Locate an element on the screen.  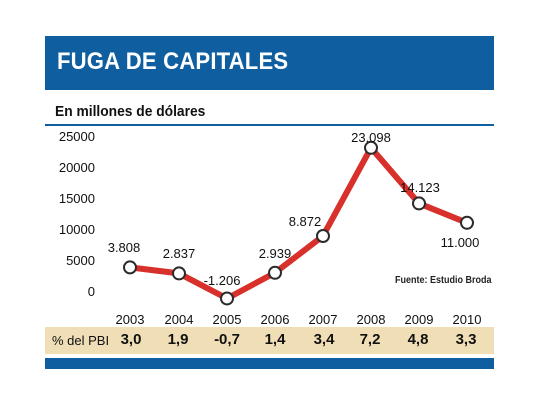
title-banner: FUGA DE CAPITALES is located at coordinates (269, 63).